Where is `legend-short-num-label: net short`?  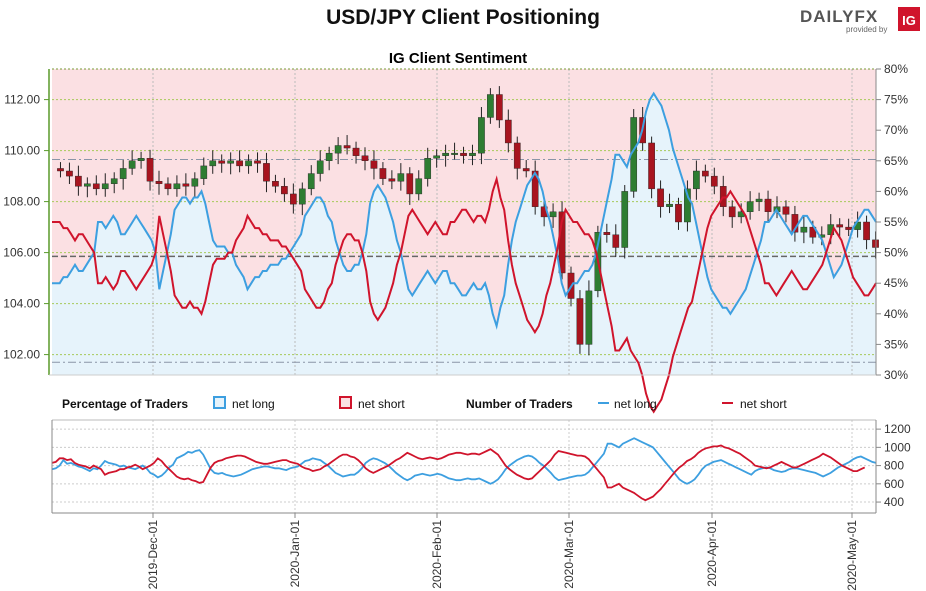 legend-short-num-label: net short is located at coordinates (763, 404).